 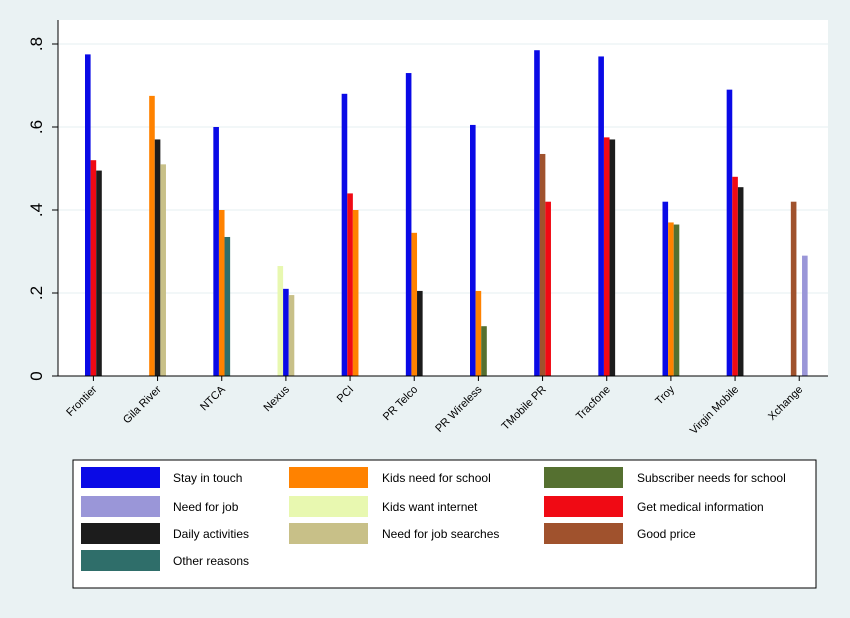 What do you see at coordinates (213, 398) in the screenshot?
I see `x-category-label: NTCA` at bounding box center [213, 398].